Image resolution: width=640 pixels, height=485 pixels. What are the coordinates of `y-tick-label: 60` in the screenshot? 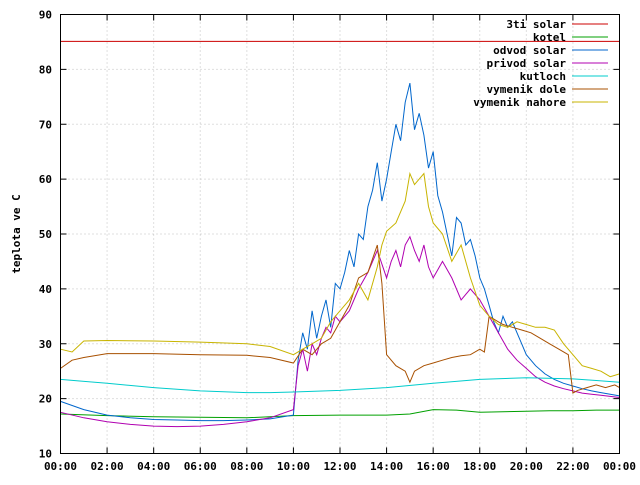 It's located at (45, 179).